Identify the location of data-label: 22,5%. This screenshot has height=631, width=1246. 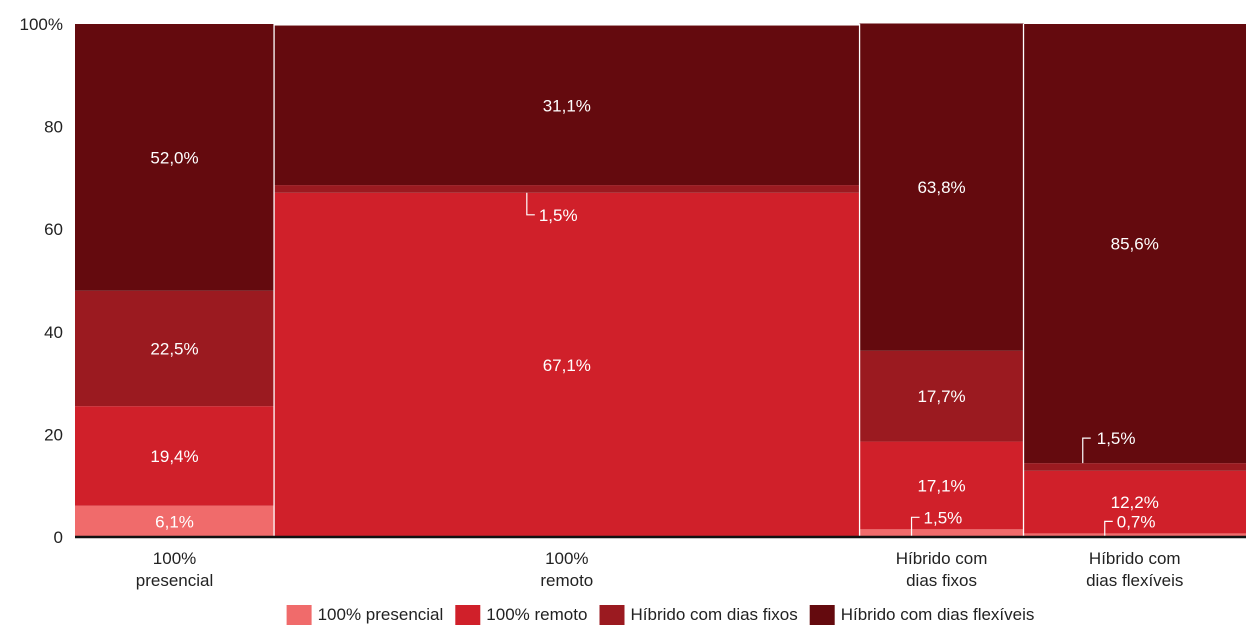
(174, 349).